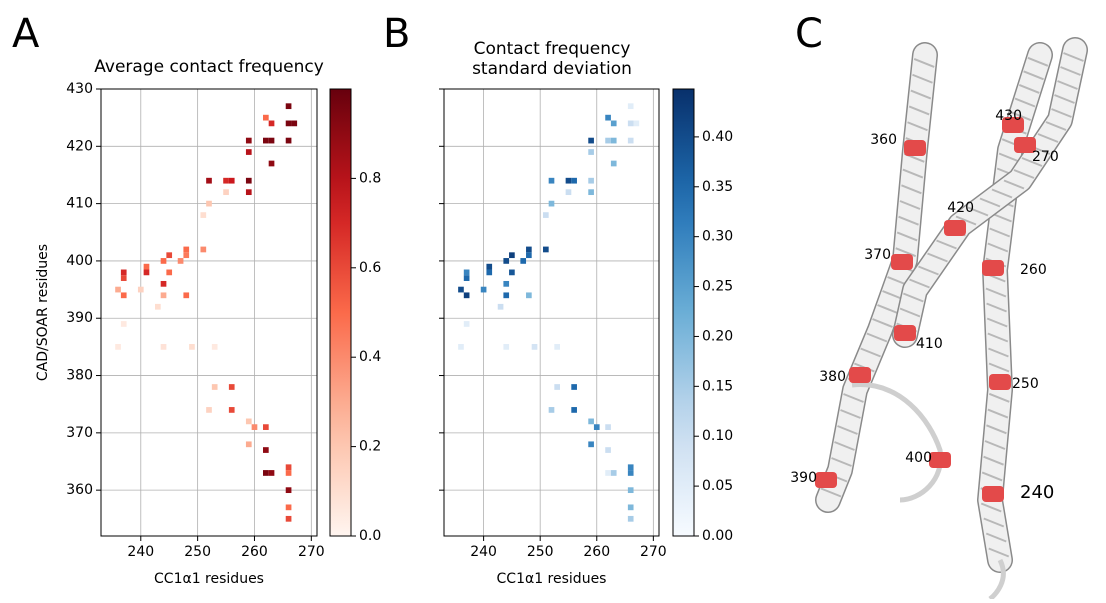  Describe the element at coordinates (877, 255) in the screenshot. I see `residue-label: 370` at that location.